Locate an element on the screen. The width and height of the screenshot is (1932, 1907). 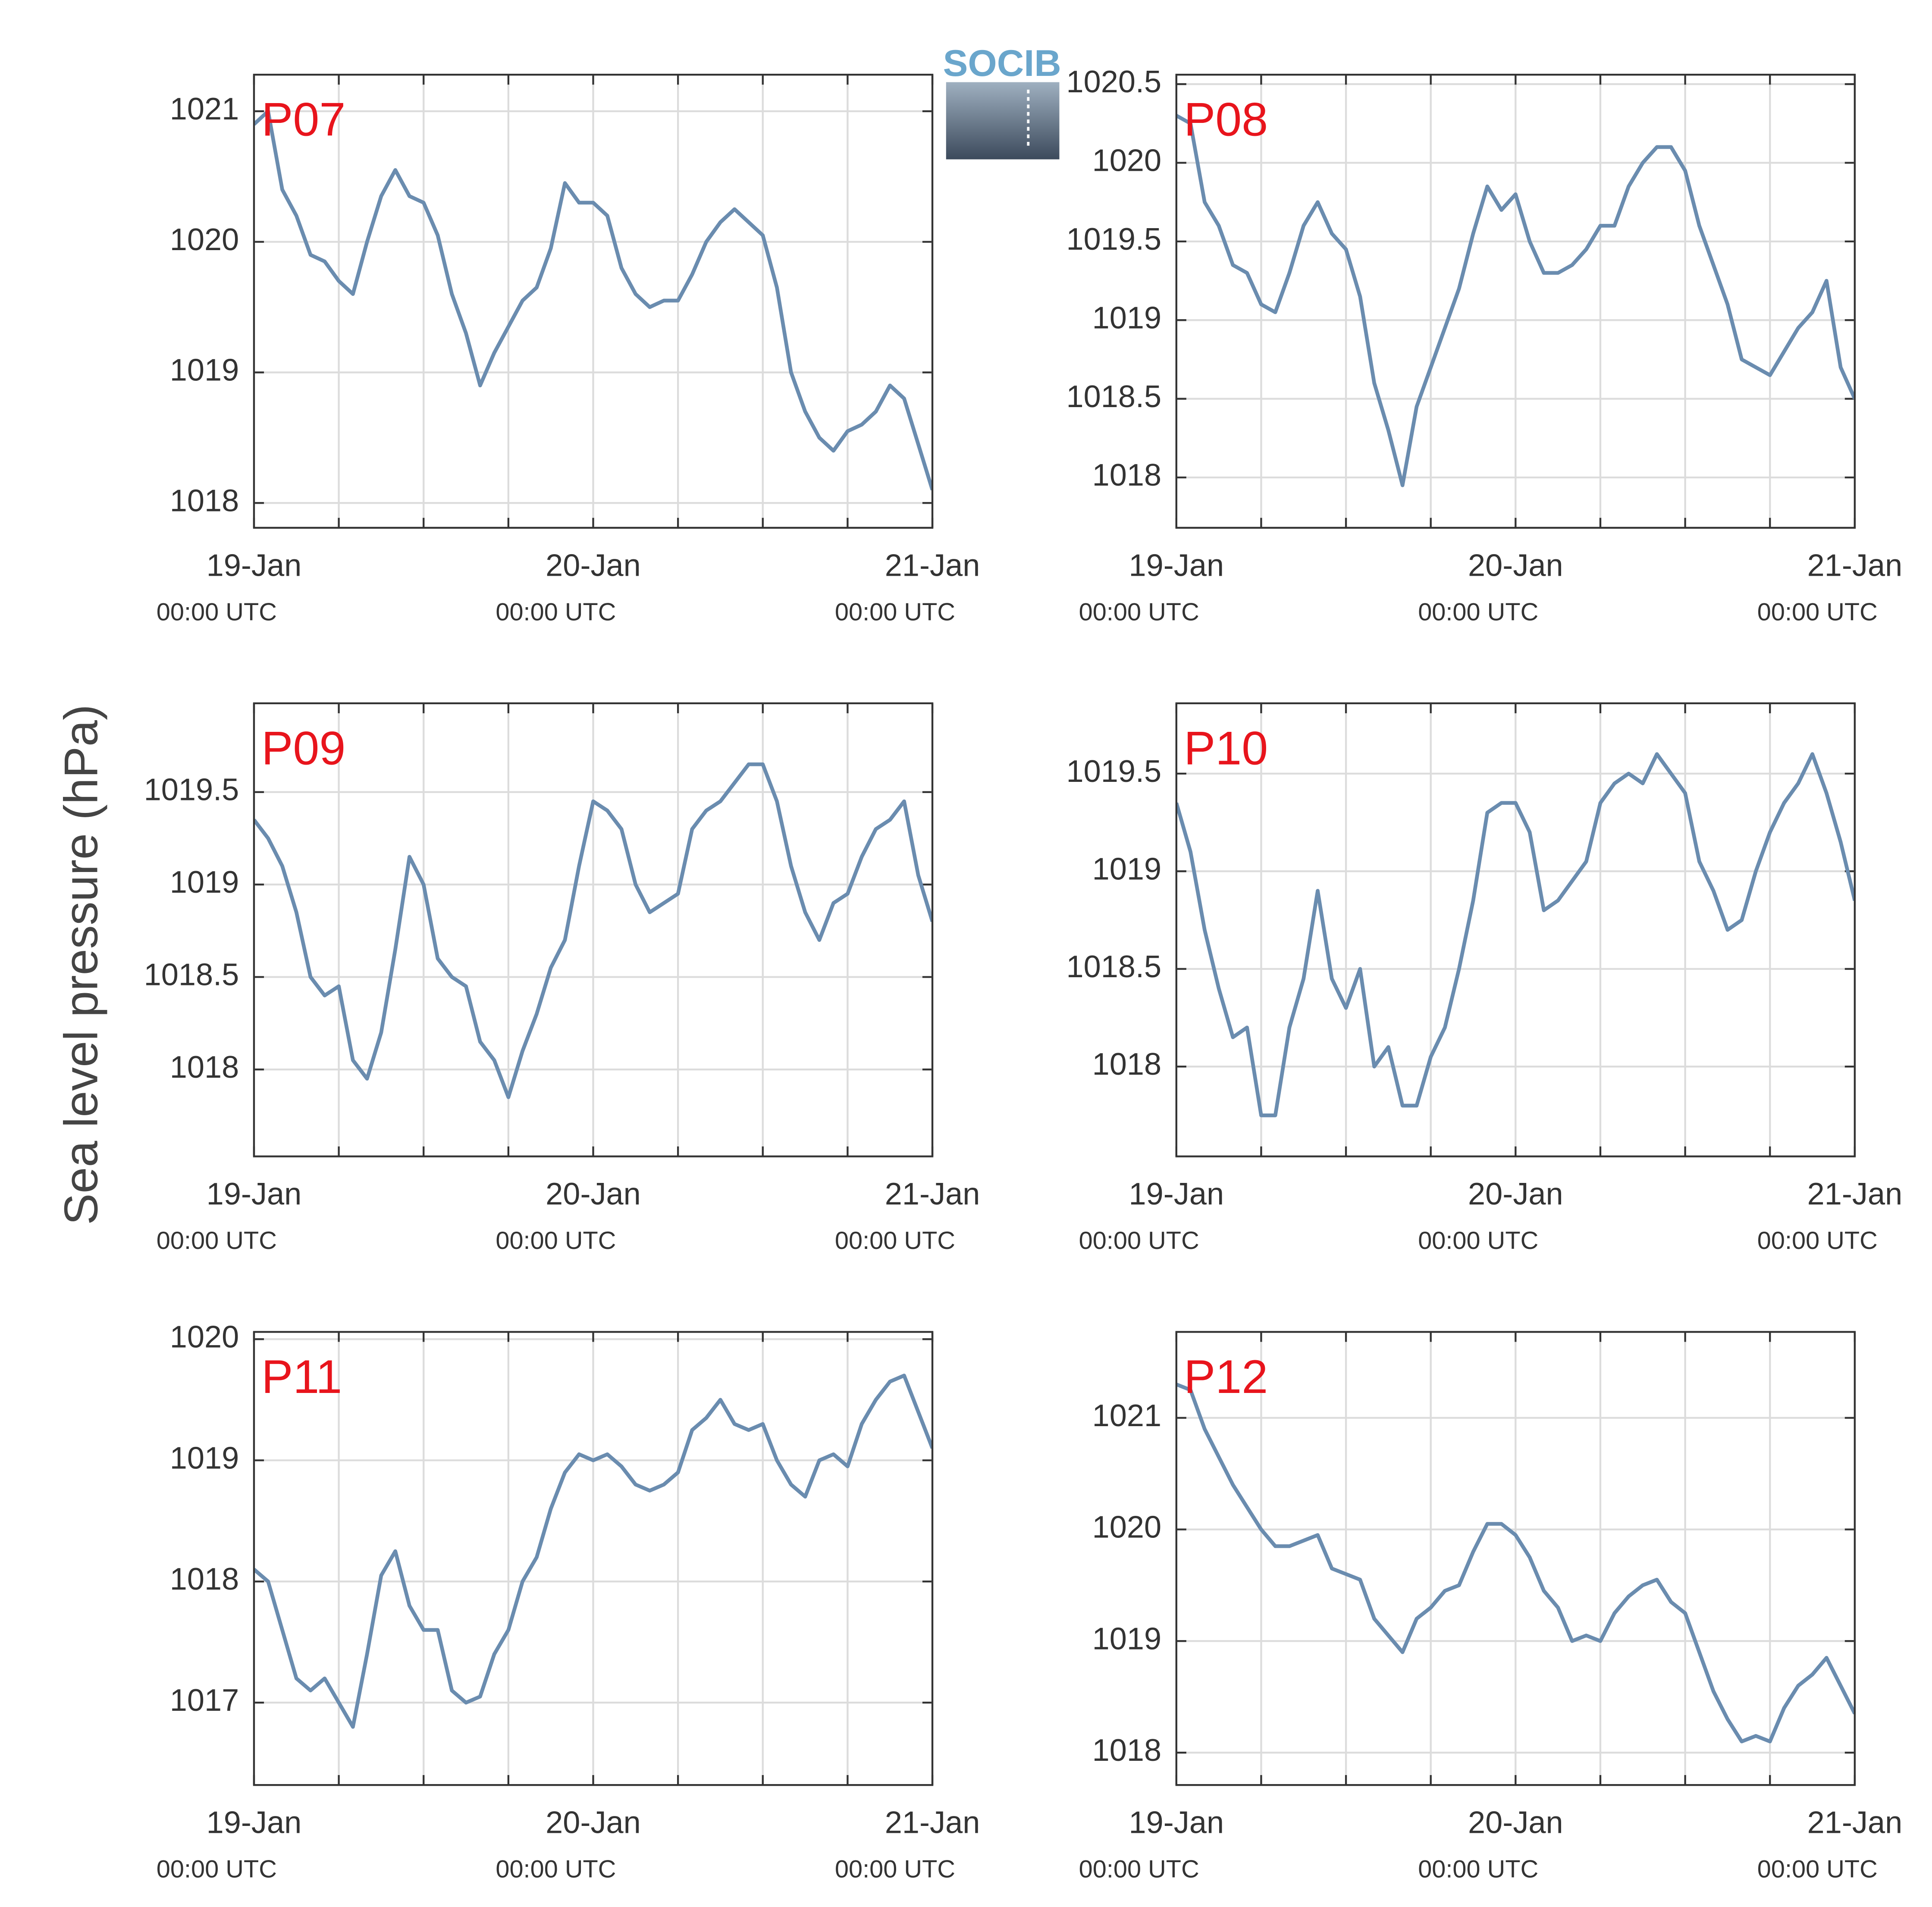
logo: SOCIB is located at coordinates (1002, 101).